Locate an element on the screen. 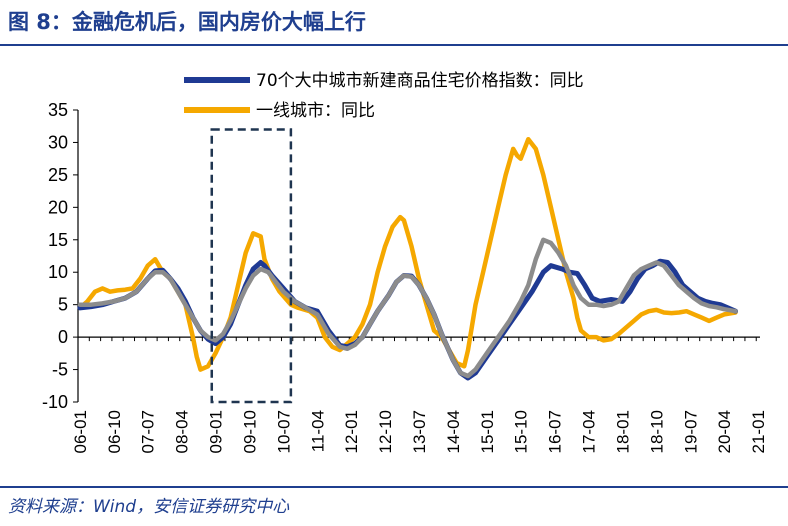 The image size is (788, 526). source-divider is located at coordinates (394, 487).